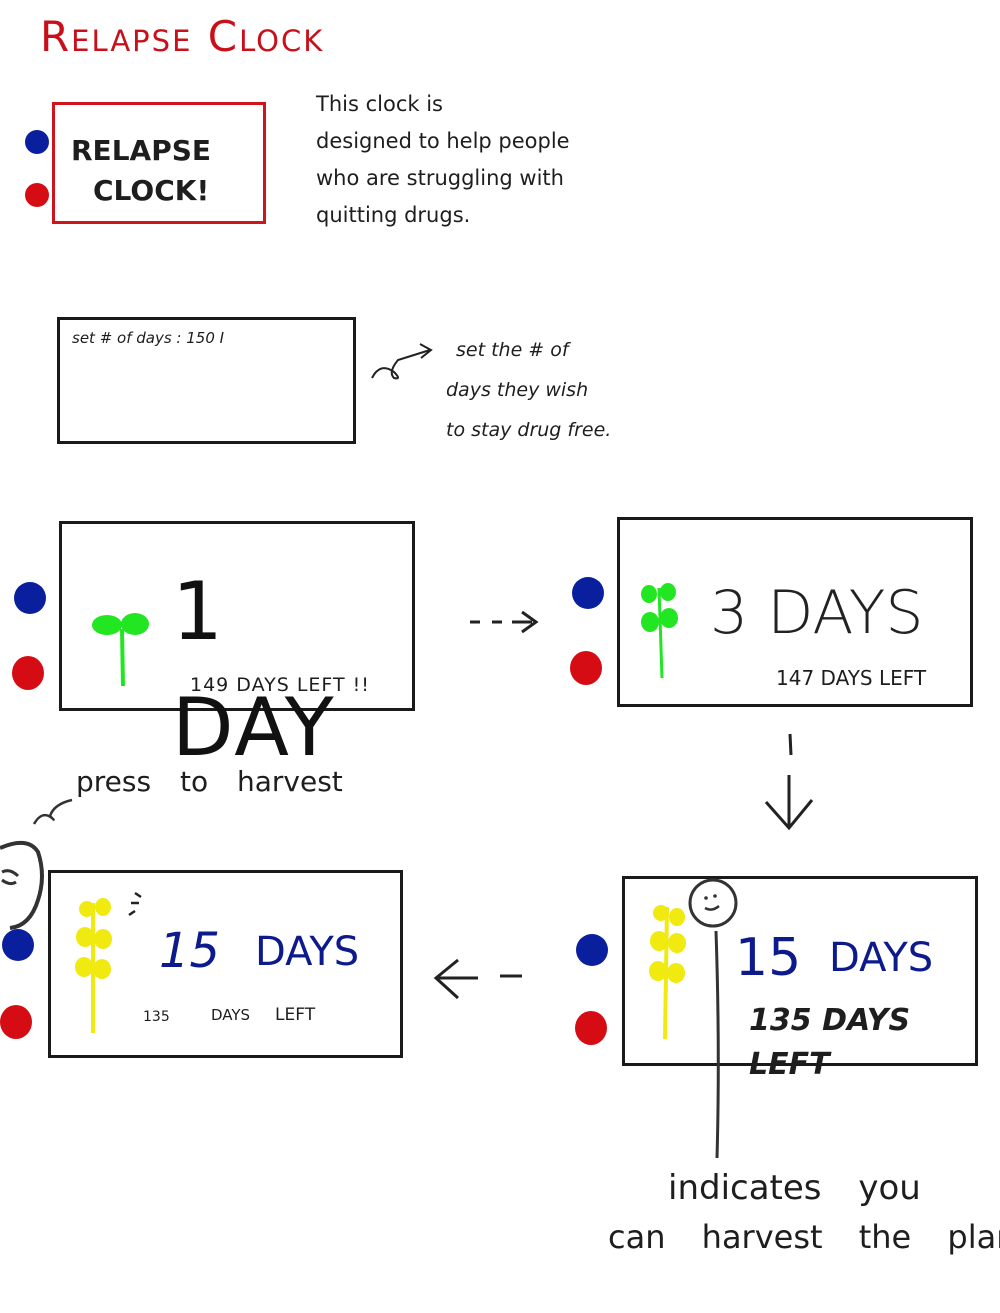 Image resolution: width=1000 pixels, height=1313 pixels. I want to click on screen-day-15-ready: 15 DAYS 135 DAYS LEFT, so click(800, 979).